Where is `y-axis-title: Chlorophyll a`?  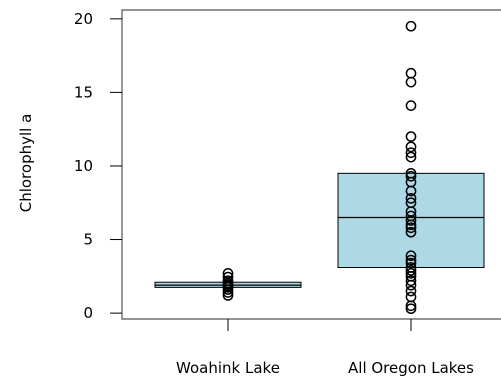 y-axis-title: Chlorophyll a is located at coordinates (26, 163).